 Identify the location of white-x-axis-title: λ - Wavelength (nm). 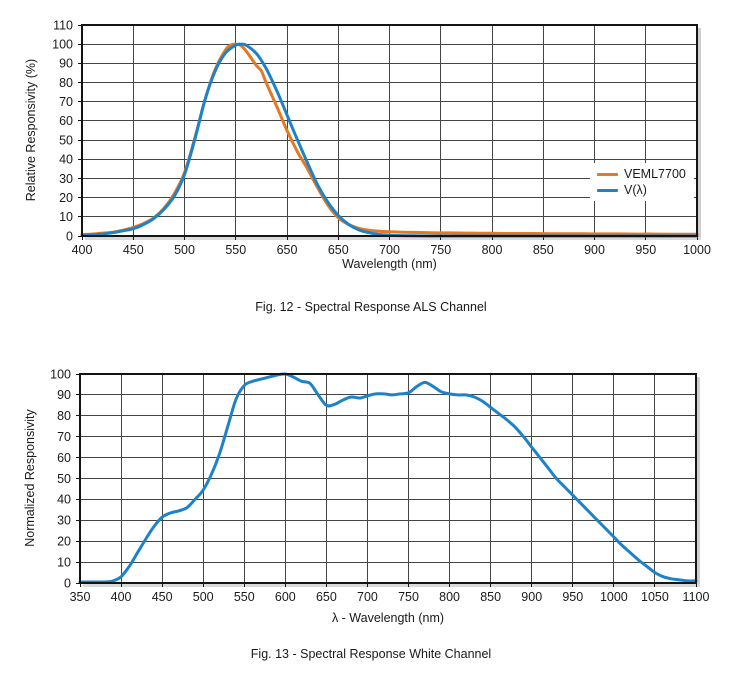
(388, 618).